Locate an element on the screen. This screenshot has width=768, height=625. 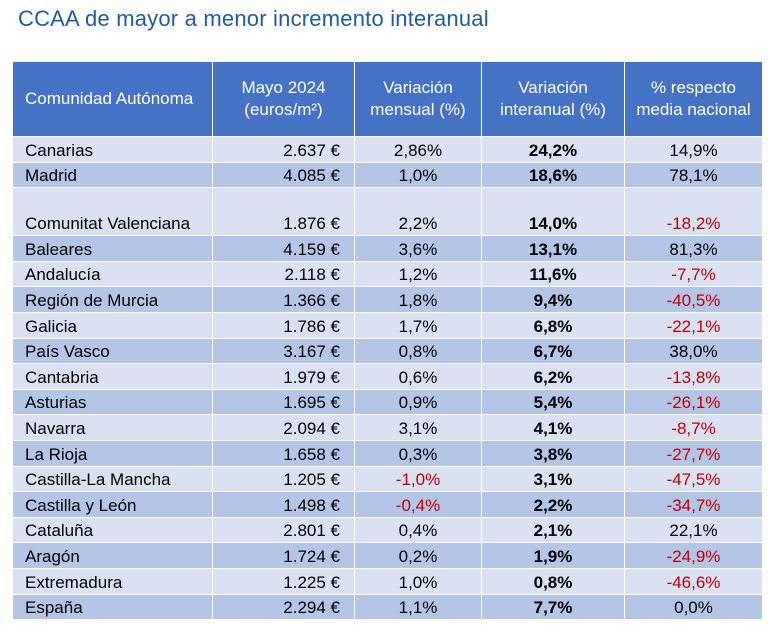
row-vs-national-cell: -34,7% is located at coordinates (693, 504).